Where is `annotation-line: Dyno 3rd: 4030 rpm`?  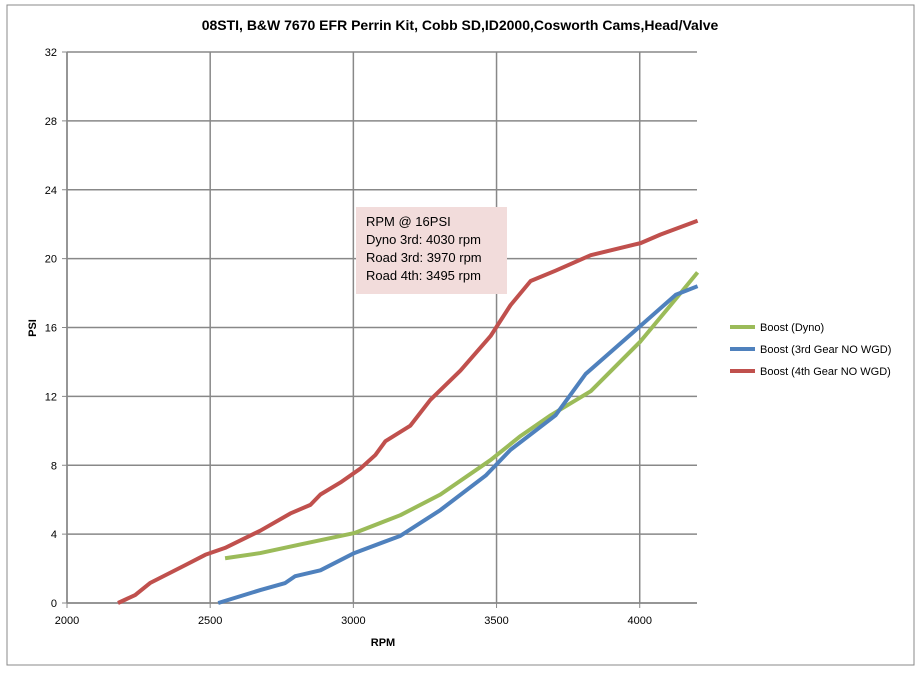 annotation-line: Dyno 3rd: 4030 rpm is located at coordinates (423, 239).